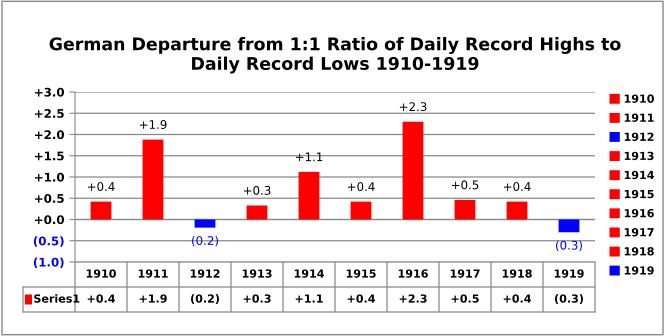 This screenshot has width=665, height=336. What do you see at coordinates (49, 135) in the screenshot?
I see `y-tick-label: +2.0` at bounding box center [49, 135].